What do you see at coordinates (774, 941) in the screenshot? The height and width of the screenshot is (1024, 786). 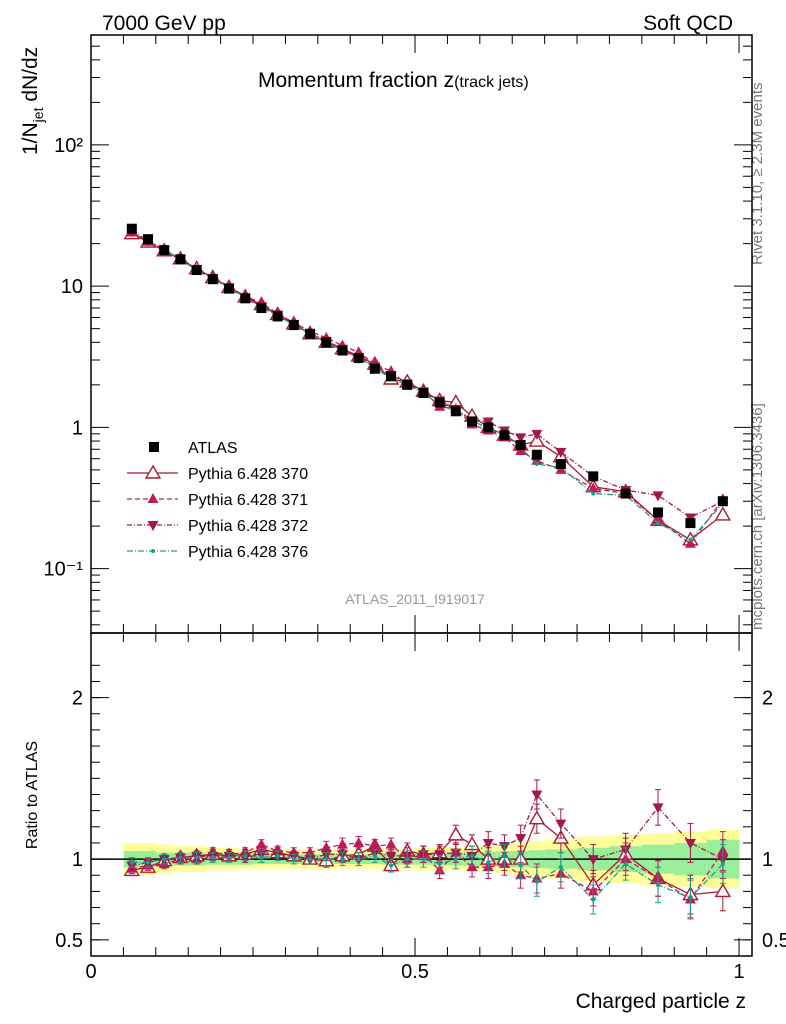 I see `ratio-y-tick-label-right: 0.5` at bounding box center [774, 941].